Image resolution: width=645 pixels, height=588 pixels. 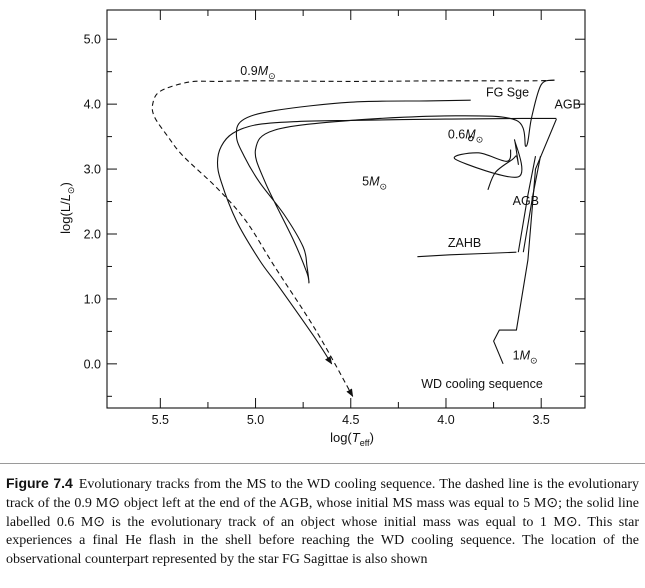 I want to click on figure-label: Figure 7.4, so click(x=39, y=483).